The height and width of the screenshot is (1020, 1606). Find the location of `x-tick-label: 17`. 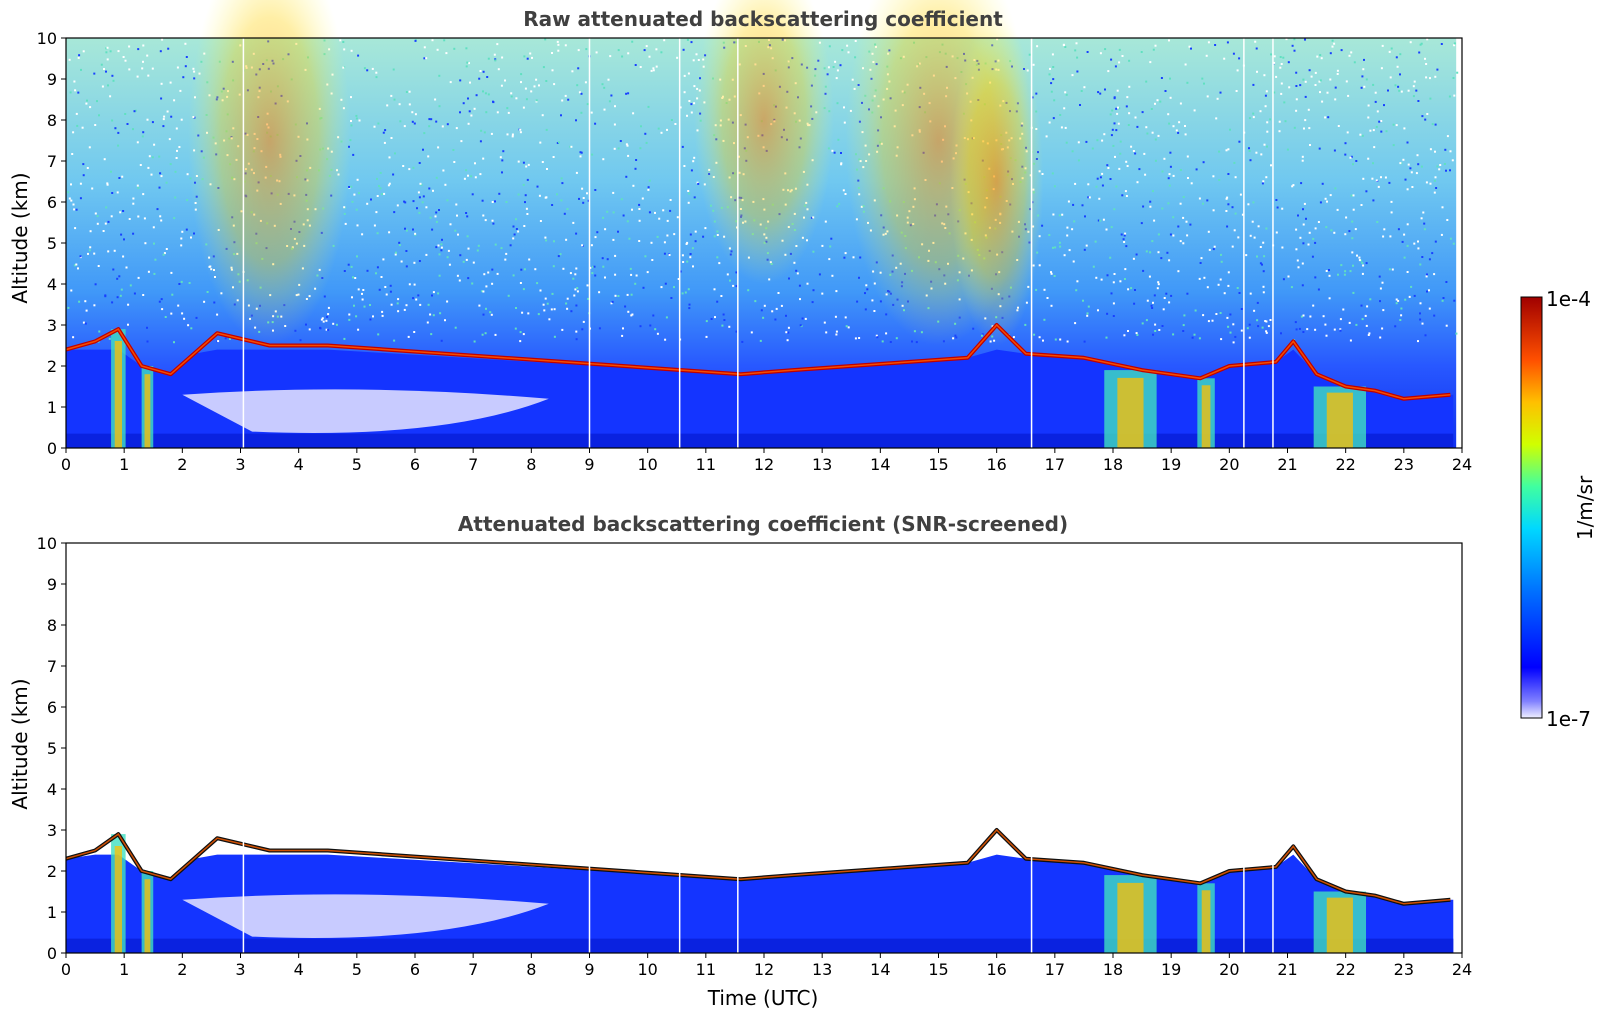

x-tick-label: 17 is located at coordinates (1055, 464).